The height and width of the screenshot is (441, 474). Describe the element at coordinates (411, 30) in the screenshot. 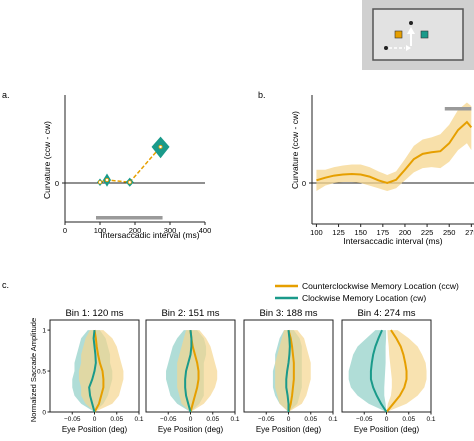

I see `up-arrow-head-icon` at that location.